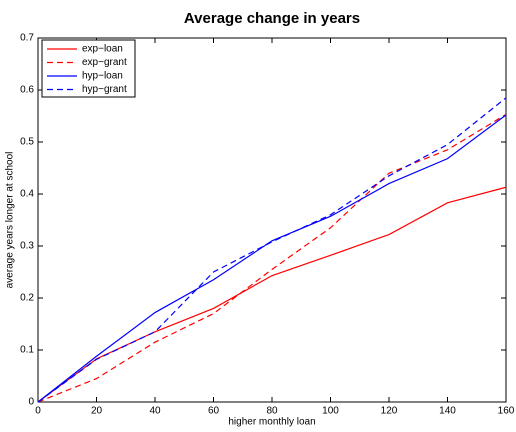  Describe the element at coordinates (447, 411) in the screenshot. I see `x-tick-label: 140` at that location.